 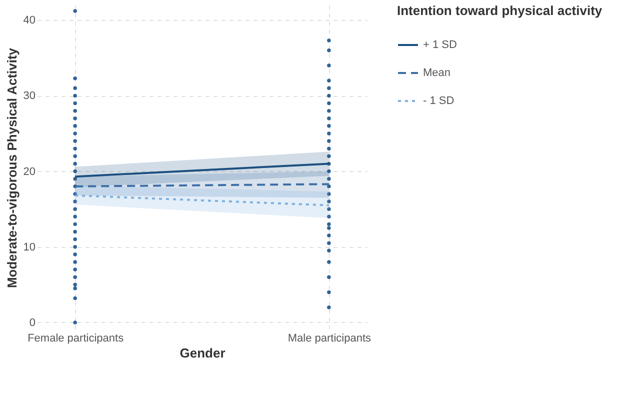 I want to click on y-axis-title: Moderate-to-vigorous Physical Activity, so click(x=12, y=167).